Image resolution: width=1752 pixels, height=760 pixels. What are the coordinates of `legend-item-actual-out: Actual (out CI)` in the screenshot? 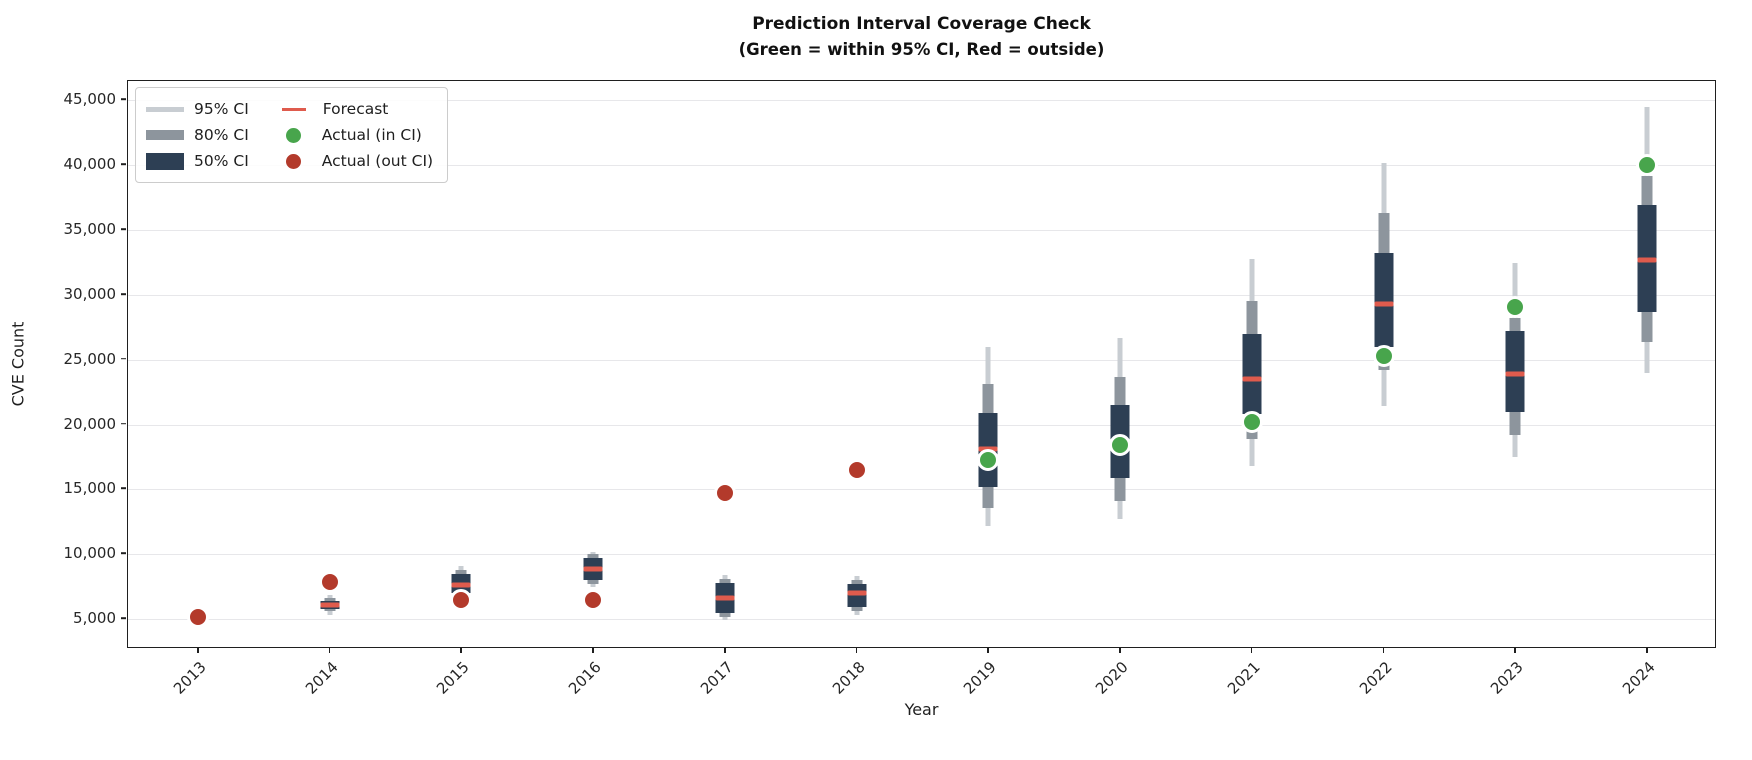 It's located at (354, 161).